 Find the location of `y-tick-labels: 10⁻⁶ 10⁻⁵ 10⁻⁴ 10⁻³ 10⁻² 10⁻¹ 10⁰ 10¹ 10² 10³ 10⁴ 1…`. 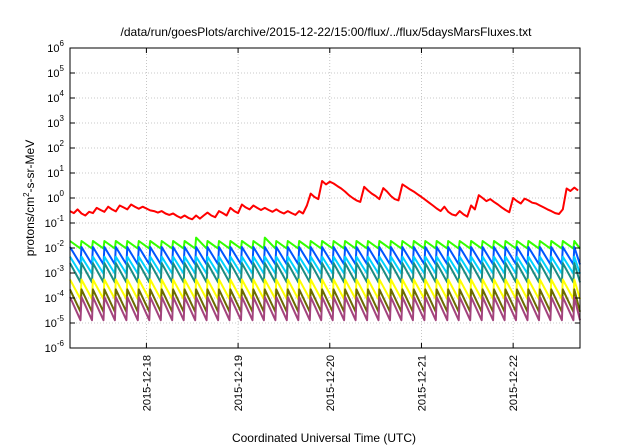

y-tick-labels: 10⁻⁶ 10⁻⁵ 10⁻⁴ 10⁻³ 10⁻² 10⁻¹ 10⁰ 10¹ 10² 10³ 10⁴ 1… is located at coordinates (55, 197).